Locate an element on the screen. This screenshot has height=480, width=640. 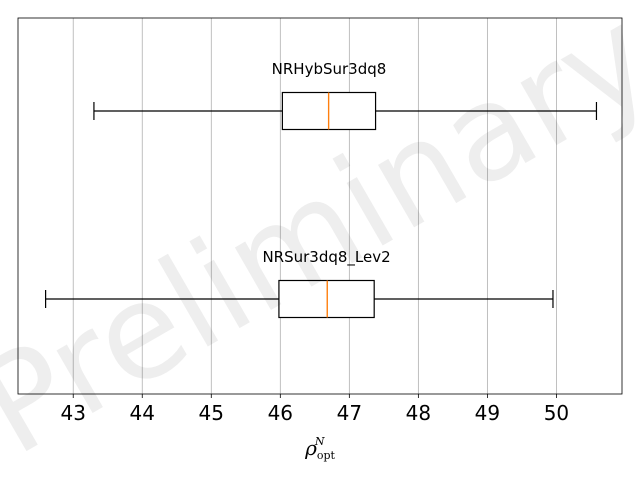
x-axis-superscript: N is located at coordinates (319, 441).